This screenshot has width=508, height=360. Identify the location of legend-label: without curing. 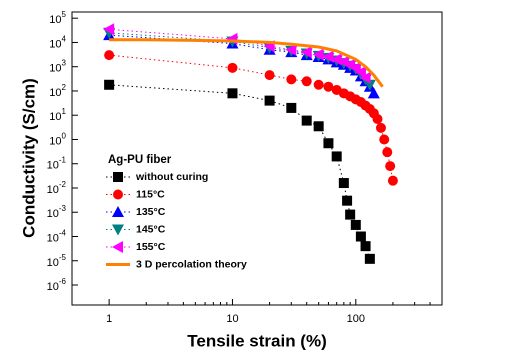
(171, 177).